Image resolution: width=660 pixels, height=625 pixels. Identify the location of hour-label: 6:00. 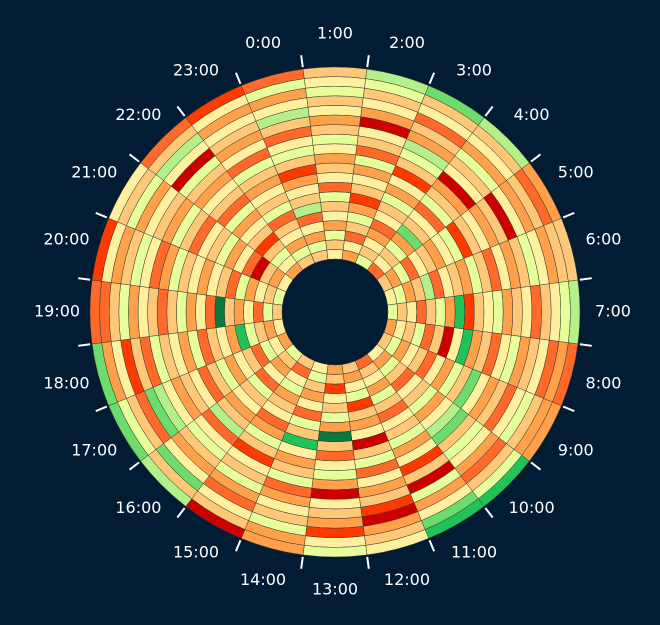
(604, 239).